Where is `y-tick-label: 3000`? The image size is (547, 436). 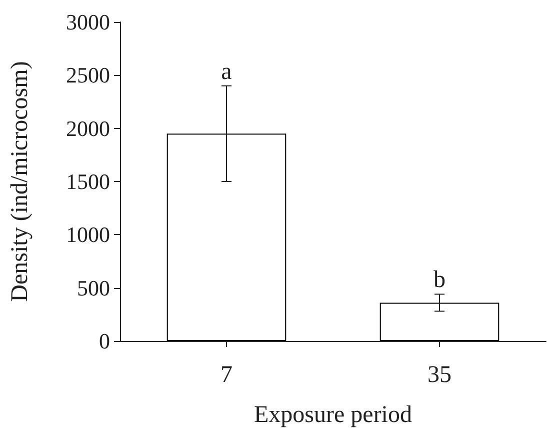
y-tick-label: 3000 is located at coordinates (88, 22).